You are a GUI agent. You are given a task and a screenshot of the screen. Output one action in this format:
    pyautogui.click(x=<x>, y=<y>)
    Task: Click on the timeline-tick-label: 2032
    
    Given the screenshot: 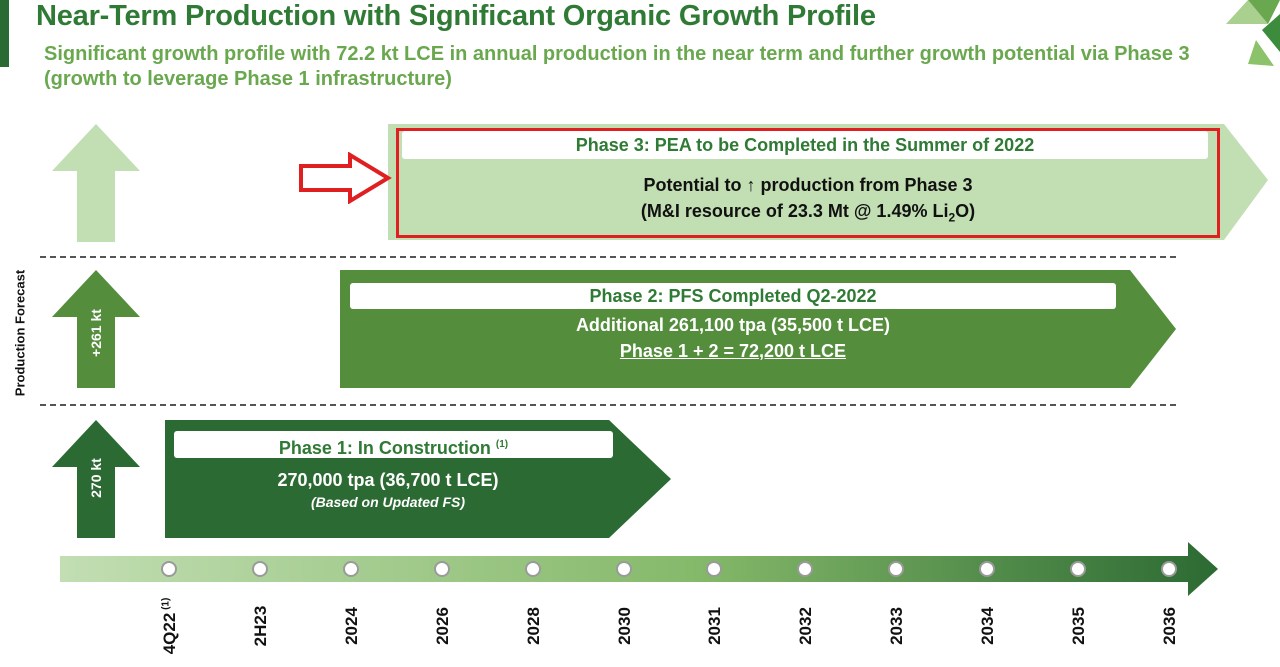 What is the action you would take?
    pyautogui.click(x=806, y=626)
    